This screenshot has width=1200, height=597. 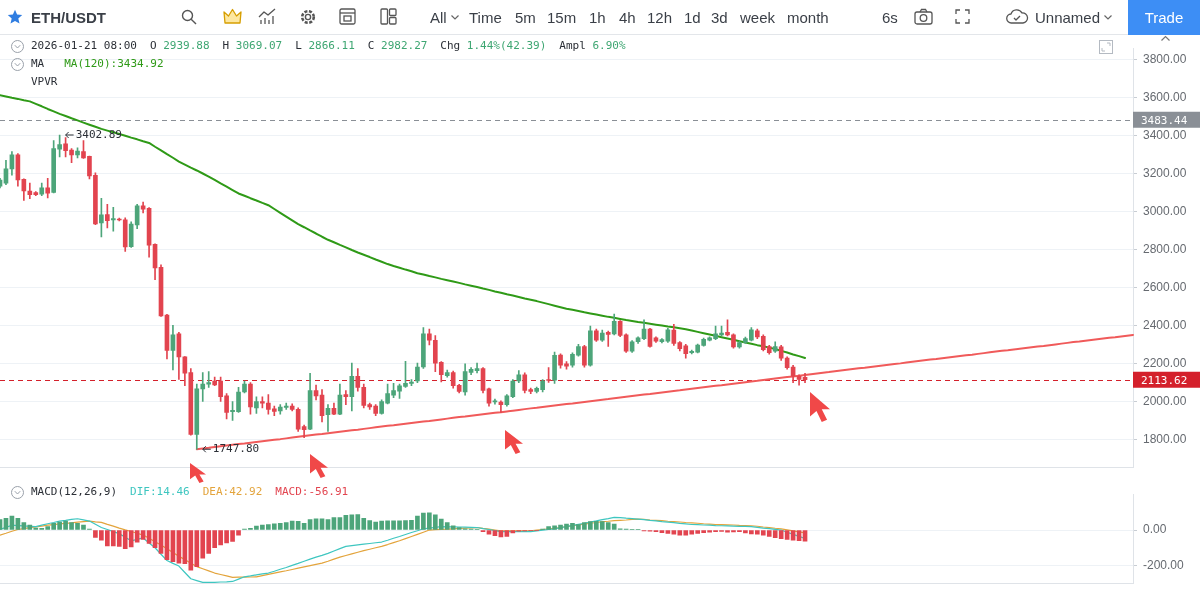 I want to click on text: ETH/USDT, so click(x=68, y=17).